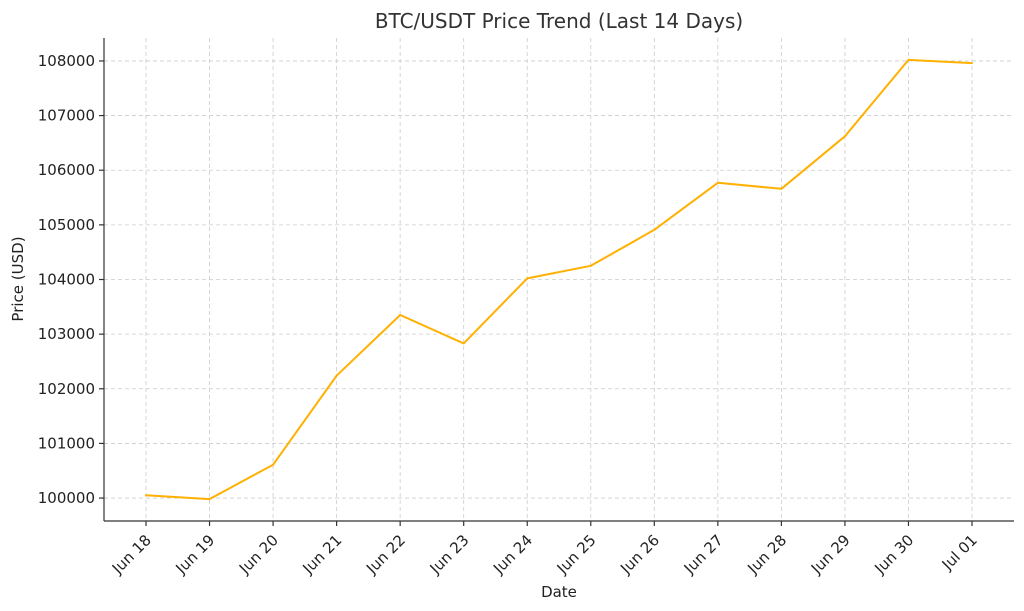  I want to click on x-tick-label: Jun 29, so click(830, 554).